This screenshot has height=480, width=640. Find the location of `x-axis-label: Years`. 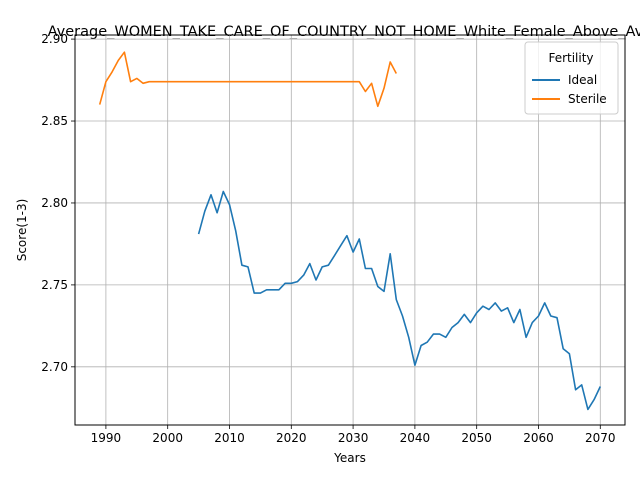

x-axis-label: Years is located at coordinates (349, 458).